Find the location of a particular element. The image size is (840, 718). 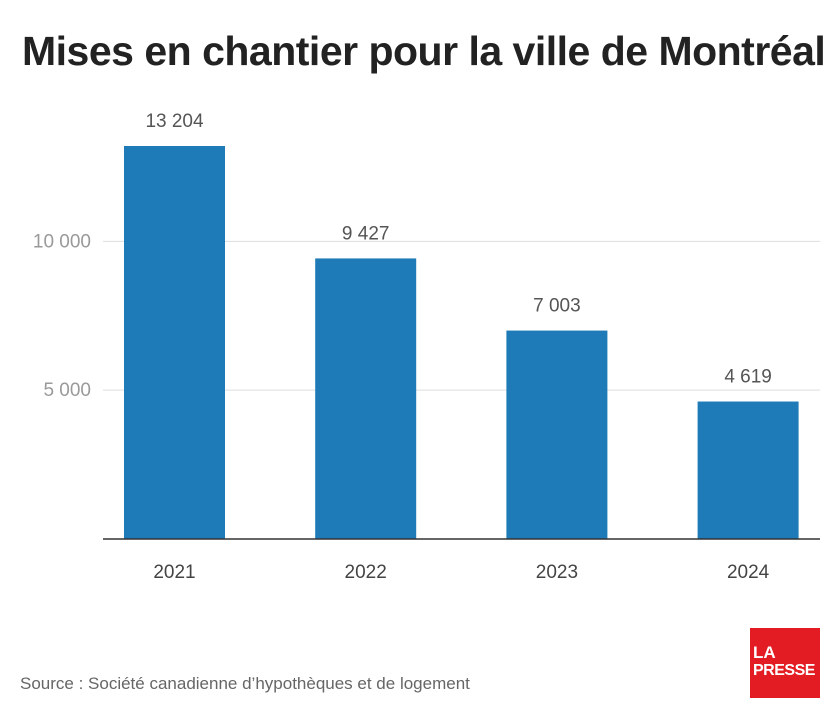

x-tick-label: 2023 is located at coordinates (557, 572).